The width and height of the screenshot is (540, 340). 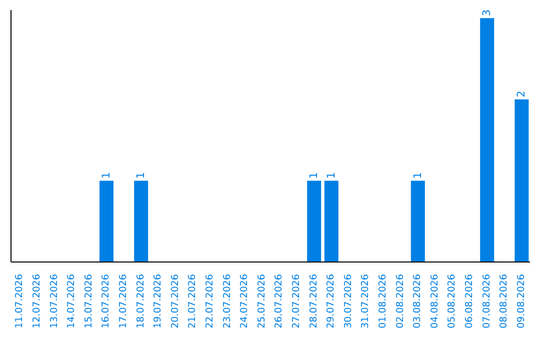 What do you see at coordinates (227, 301) in the screenshot?
I see `x-tick-label: 23.07.2026` at bounding box center [227, 301].